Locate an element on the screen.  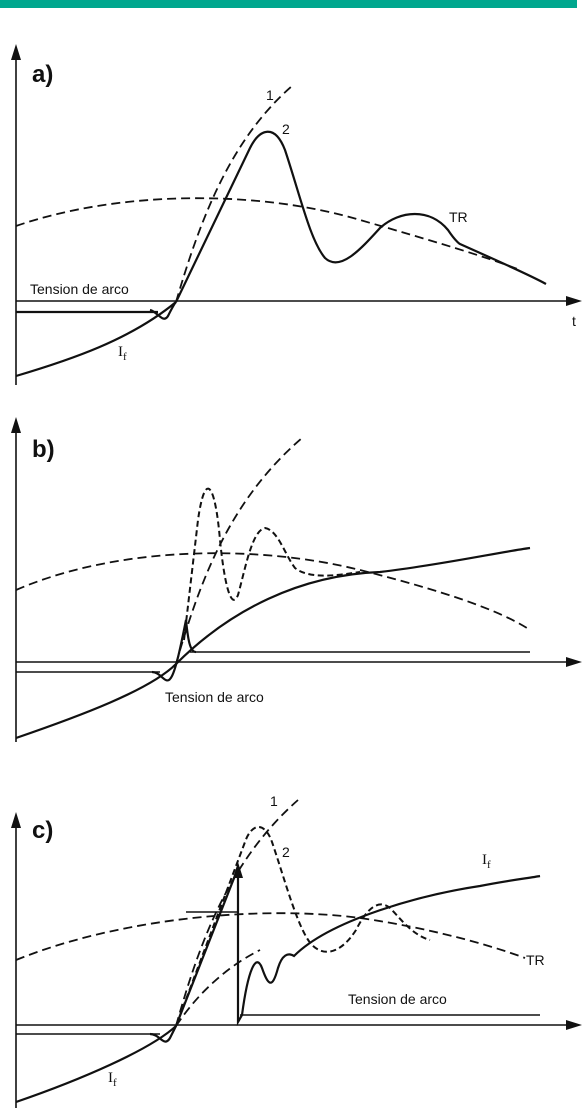
panel-a-zero-dip is located at coordinates (163, 310).